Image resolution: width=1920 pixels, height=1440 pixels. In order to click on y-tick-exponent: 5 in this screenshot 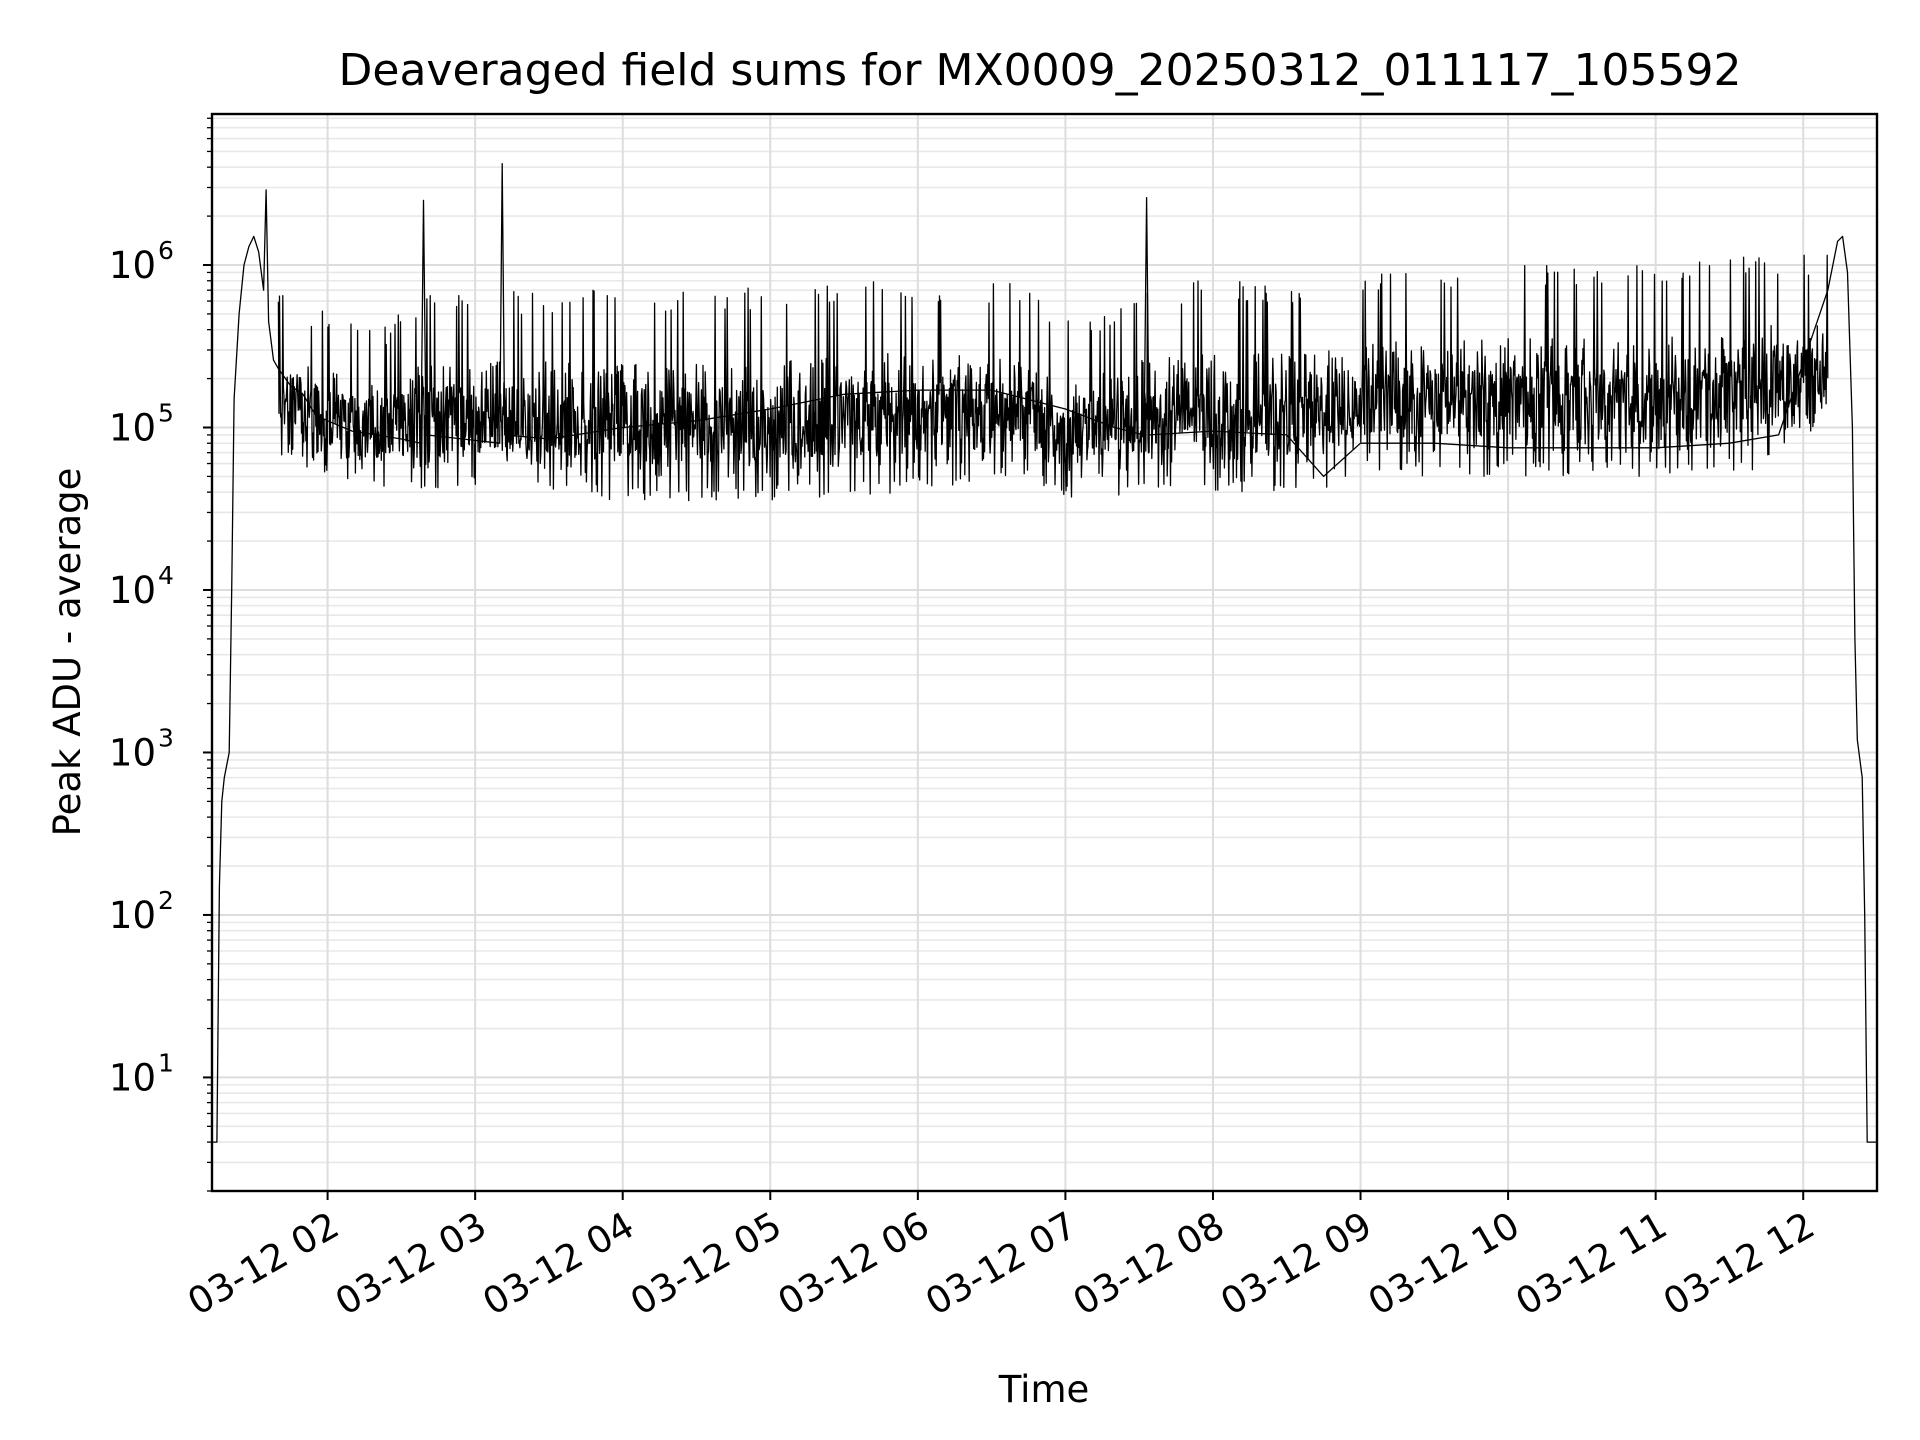, I will do `click(166, 412)`.